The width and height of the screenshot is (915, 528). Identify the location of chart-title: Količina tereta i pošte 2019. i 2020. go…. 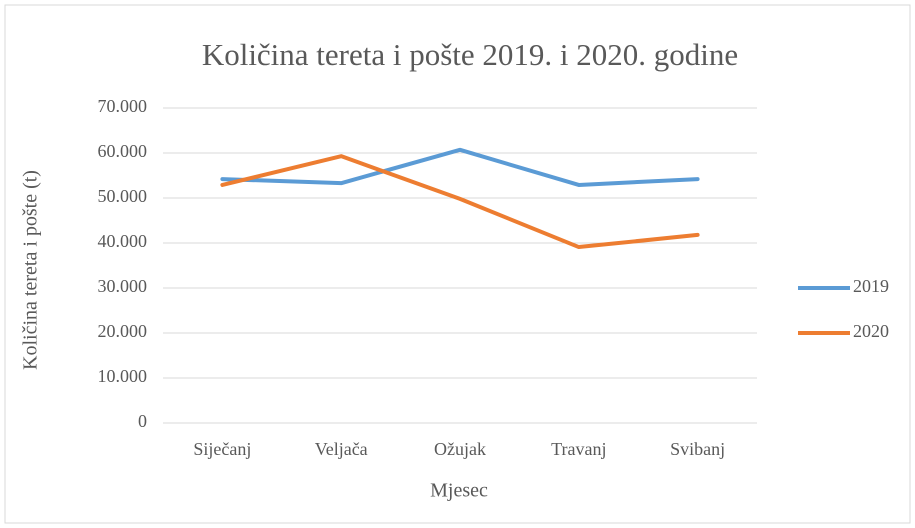
(470, 54).